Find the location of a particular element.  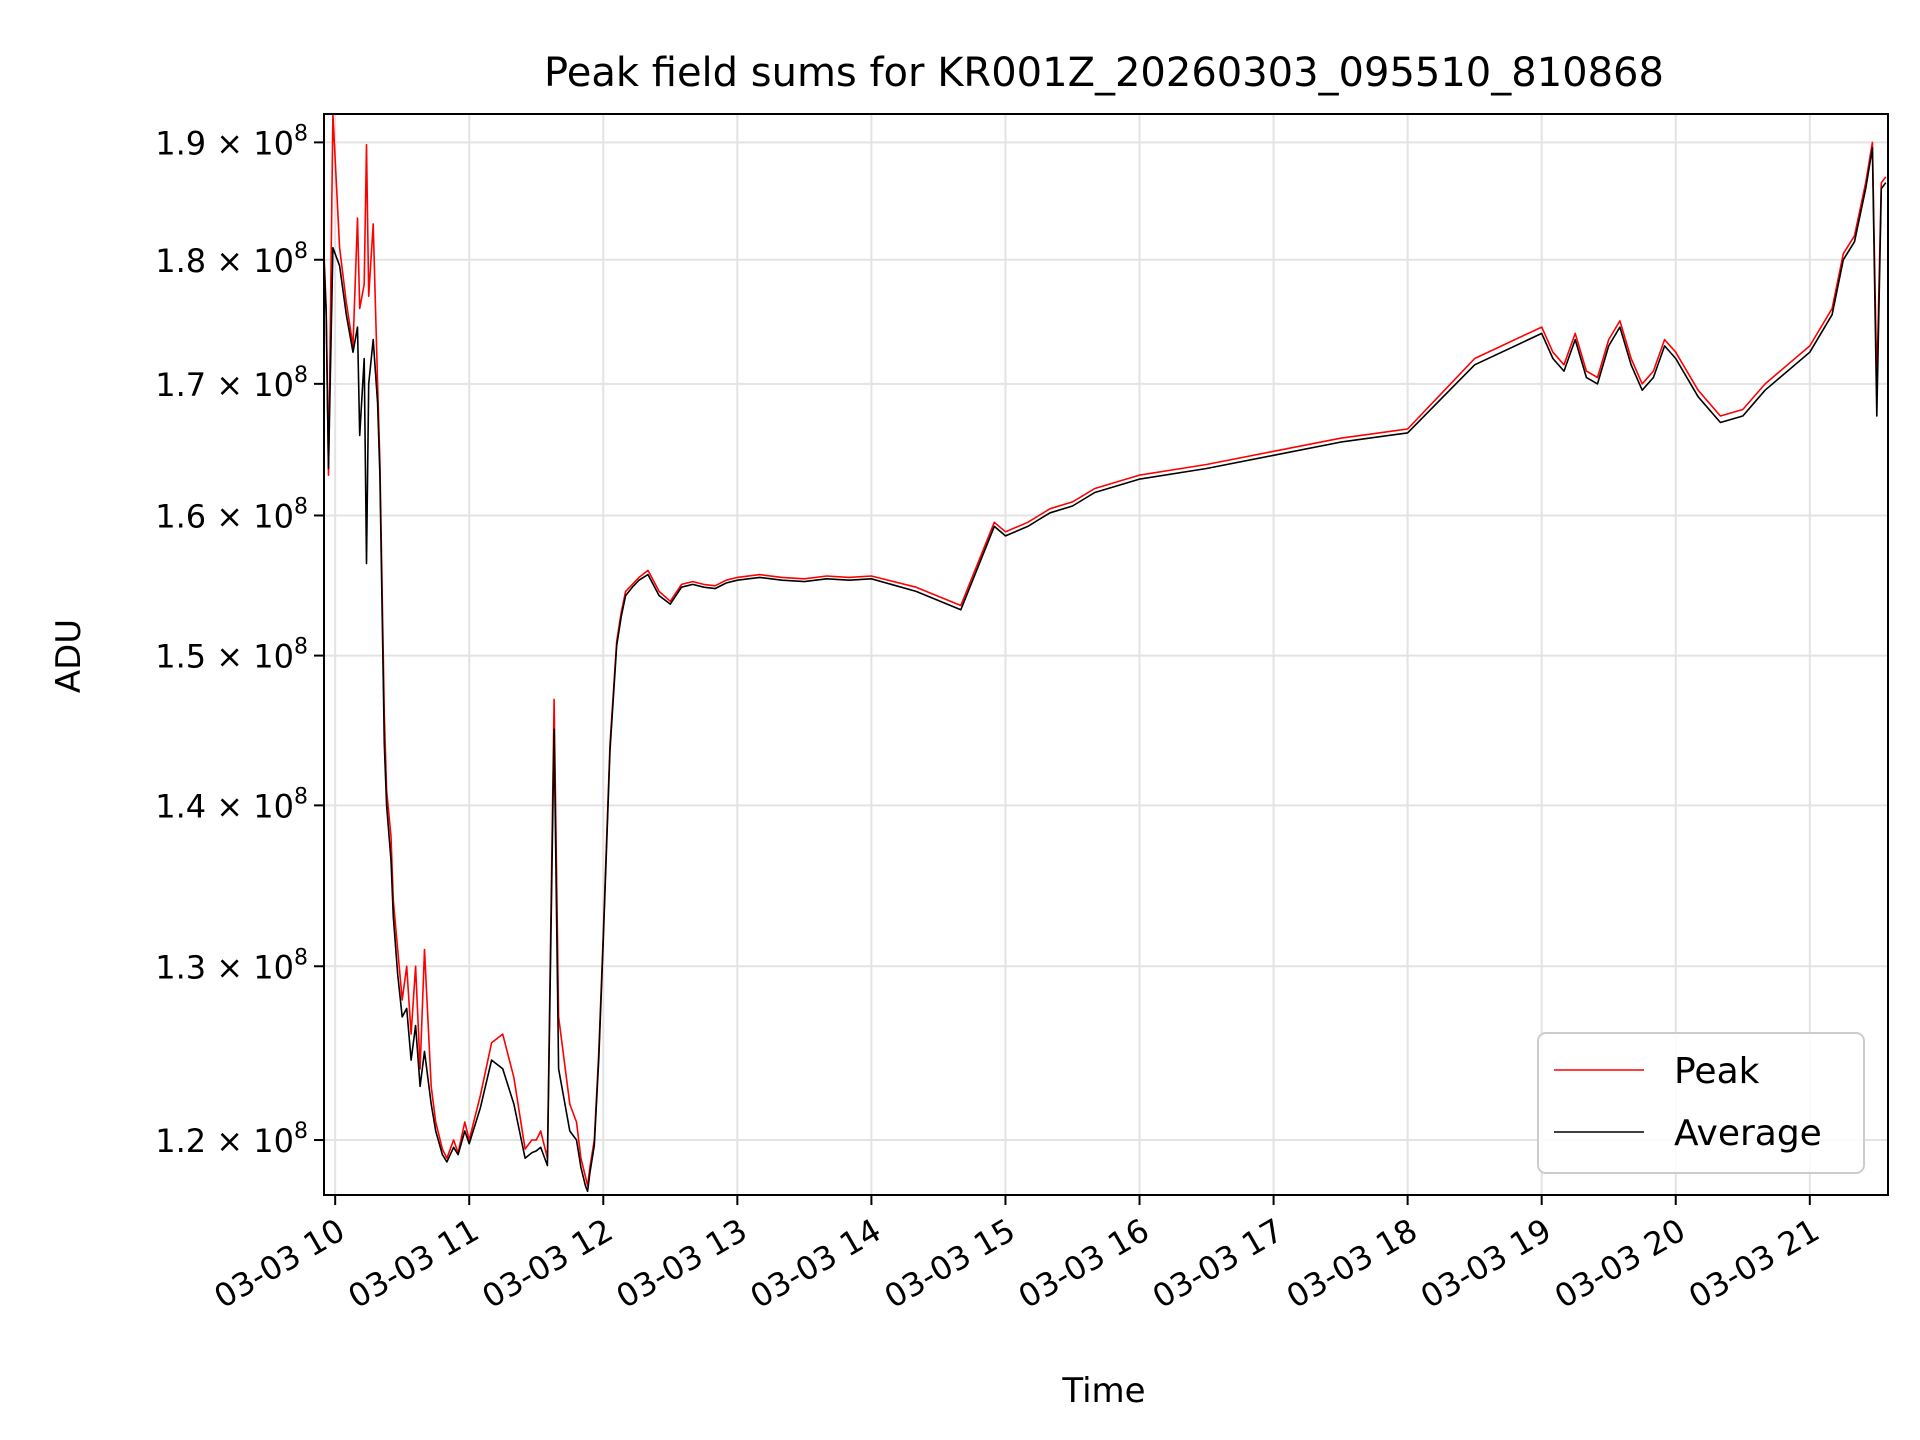

y-tick-label: 1.8 × 108 is located at coordinates (231, 259).